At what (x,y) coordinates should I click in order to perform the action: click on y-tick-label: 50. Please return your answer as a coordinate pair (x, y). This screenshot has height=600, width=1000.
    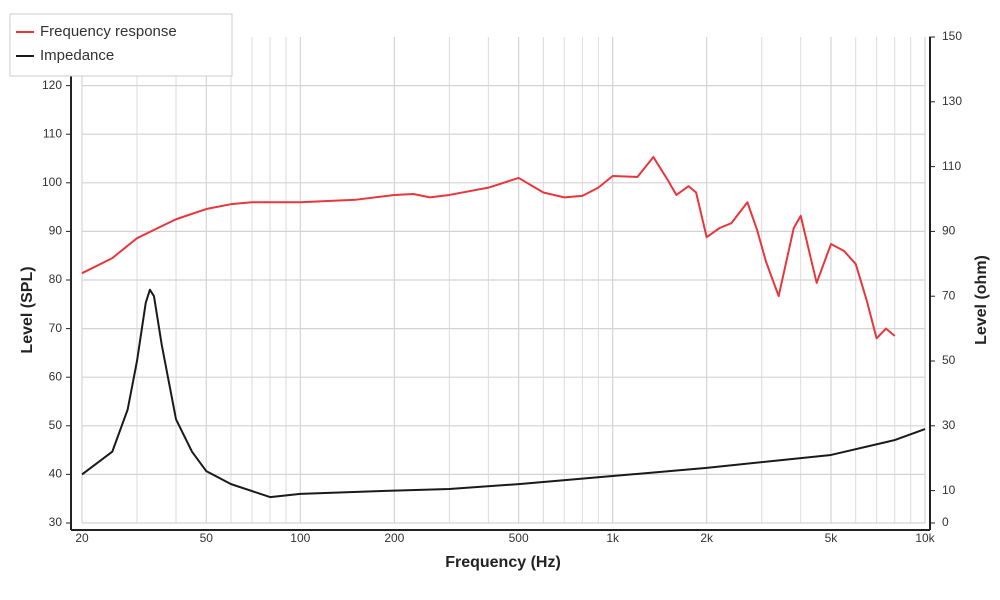
    Looking at the image, I should click on (56, 425).